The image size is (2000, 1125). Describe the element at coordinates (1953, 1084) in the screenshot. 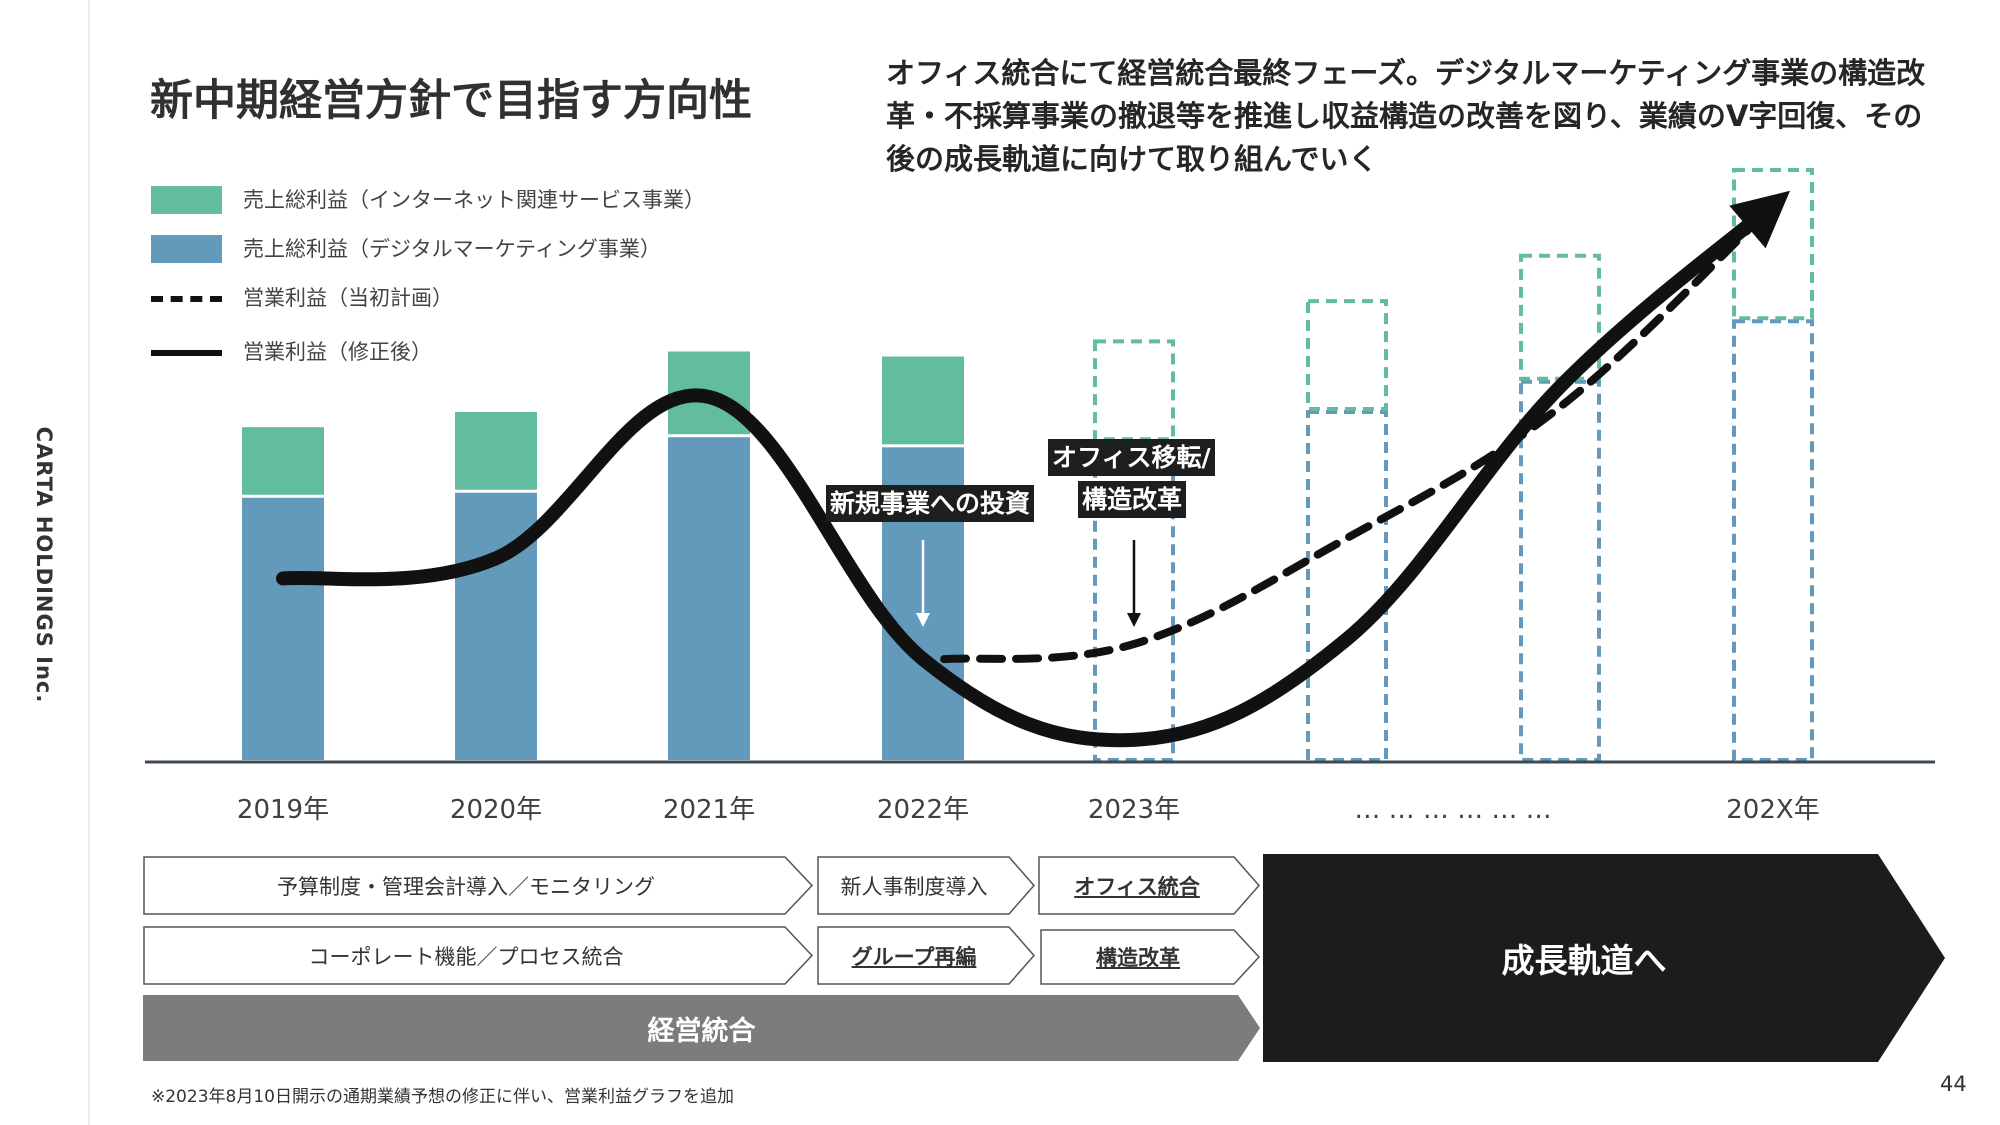

I see `page-number: 44` at that location.